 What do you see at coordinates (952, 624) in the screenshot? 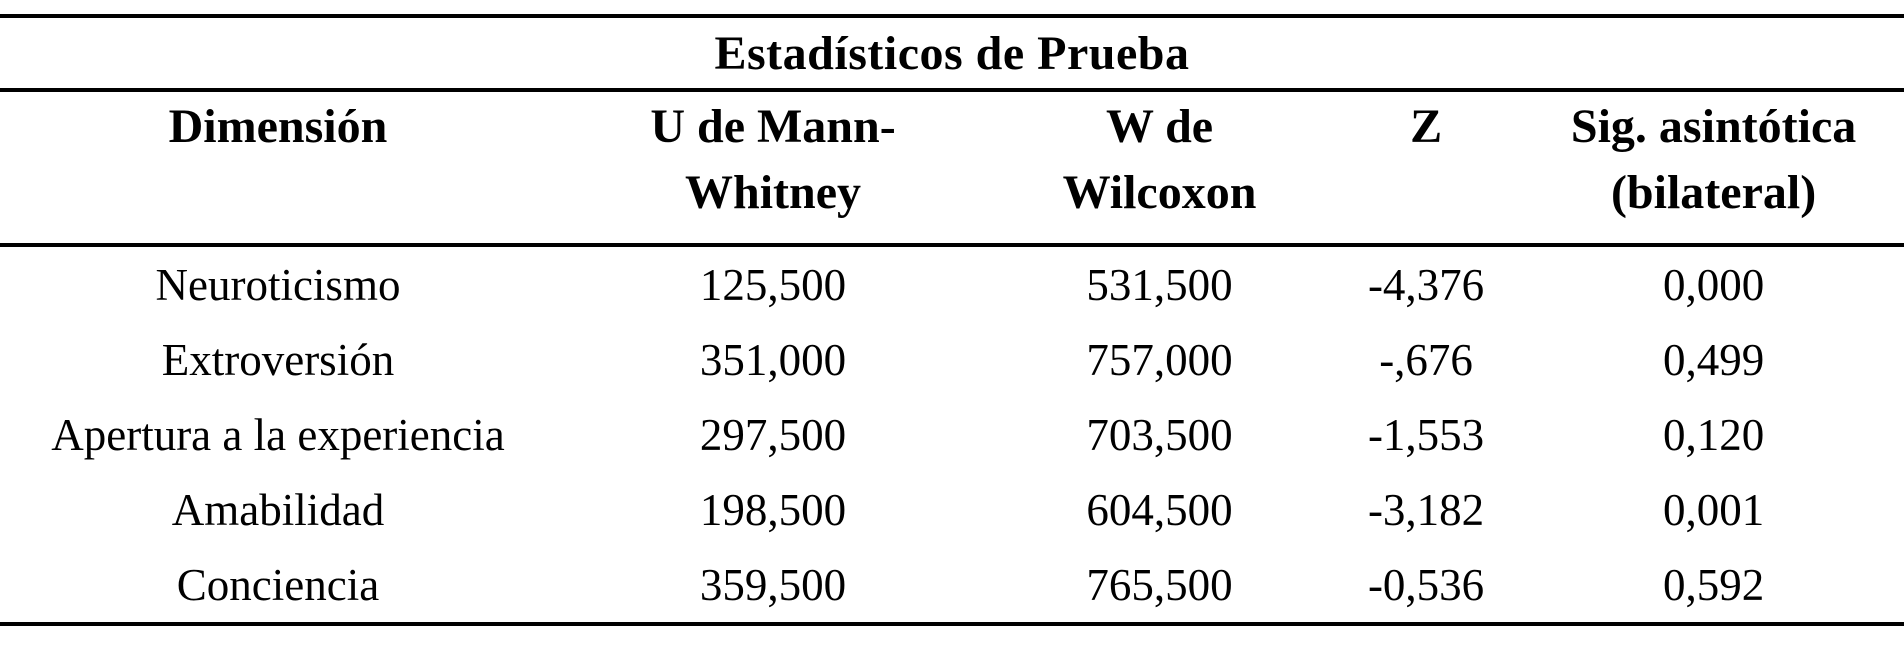
I see `table-bottom-rule` at bounding box center [952, 624].